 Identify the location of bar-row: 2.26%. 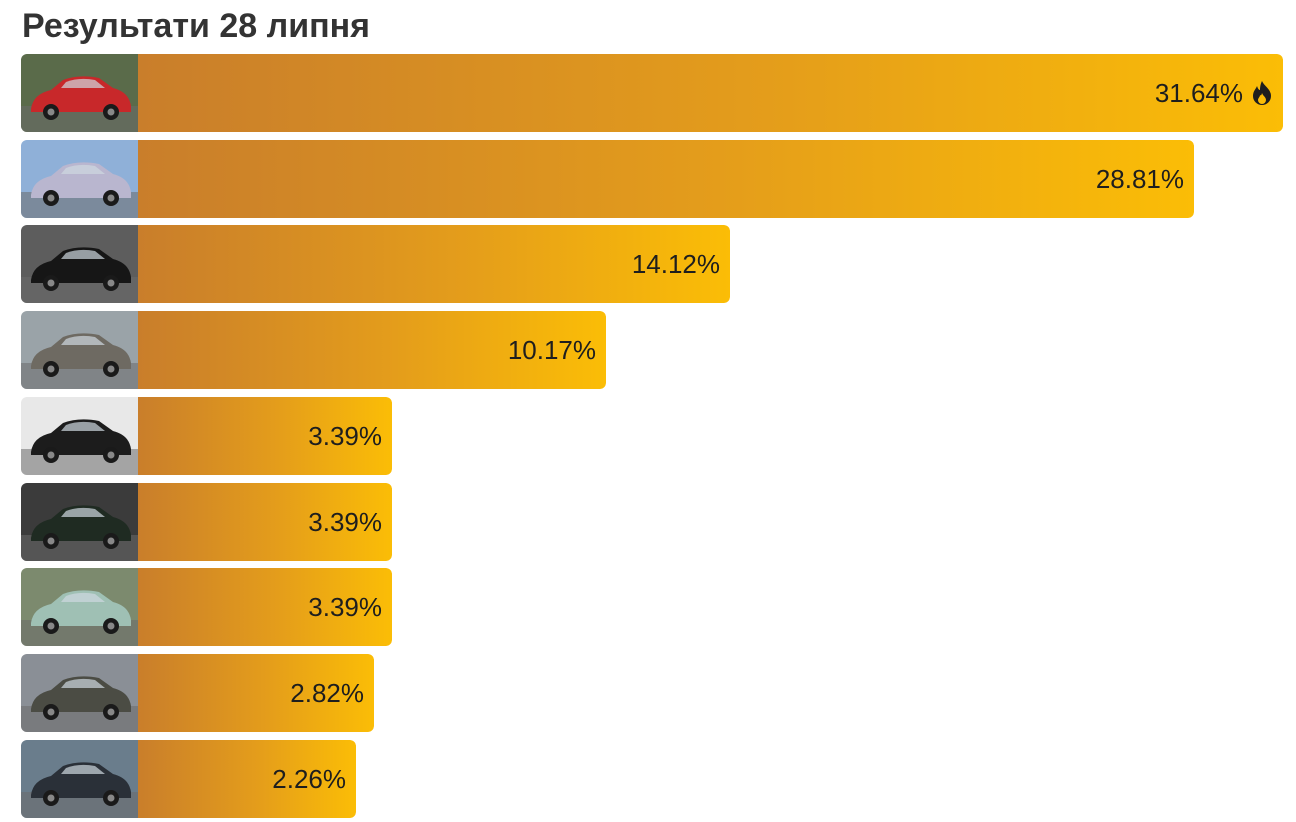
(188, 779).